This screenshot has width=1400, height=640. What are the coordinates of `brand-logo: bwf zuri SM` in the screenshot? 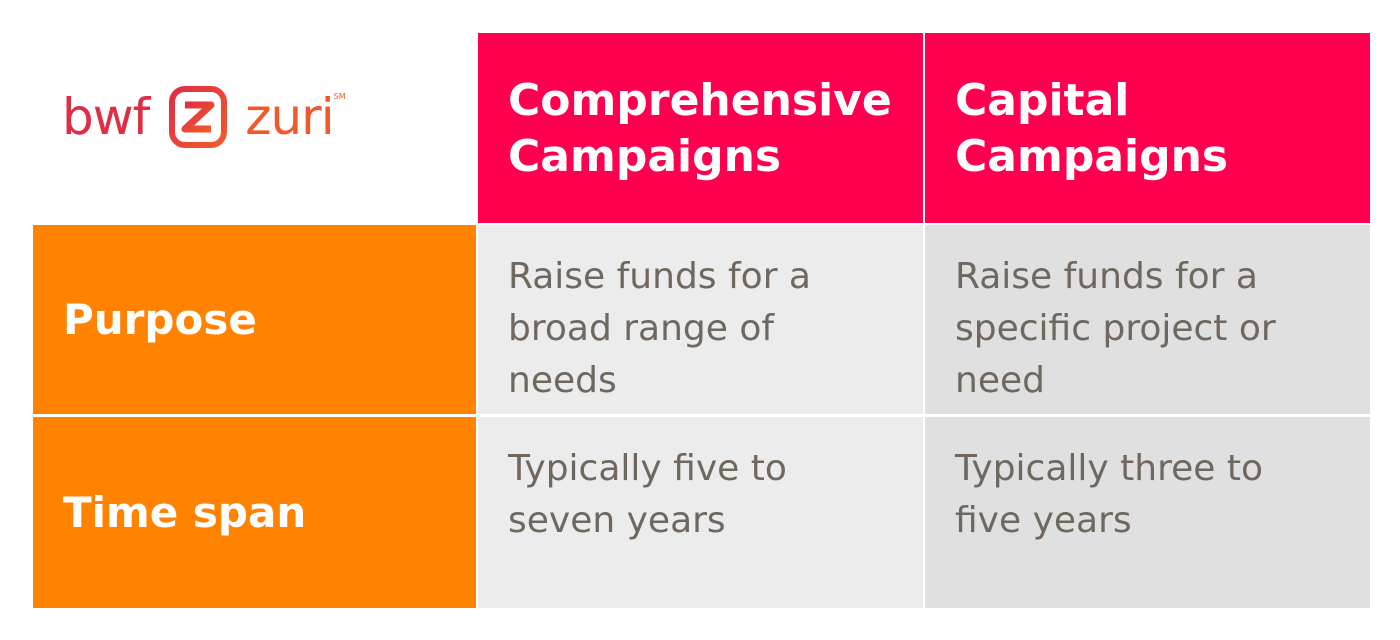 It's located at (204, 117).